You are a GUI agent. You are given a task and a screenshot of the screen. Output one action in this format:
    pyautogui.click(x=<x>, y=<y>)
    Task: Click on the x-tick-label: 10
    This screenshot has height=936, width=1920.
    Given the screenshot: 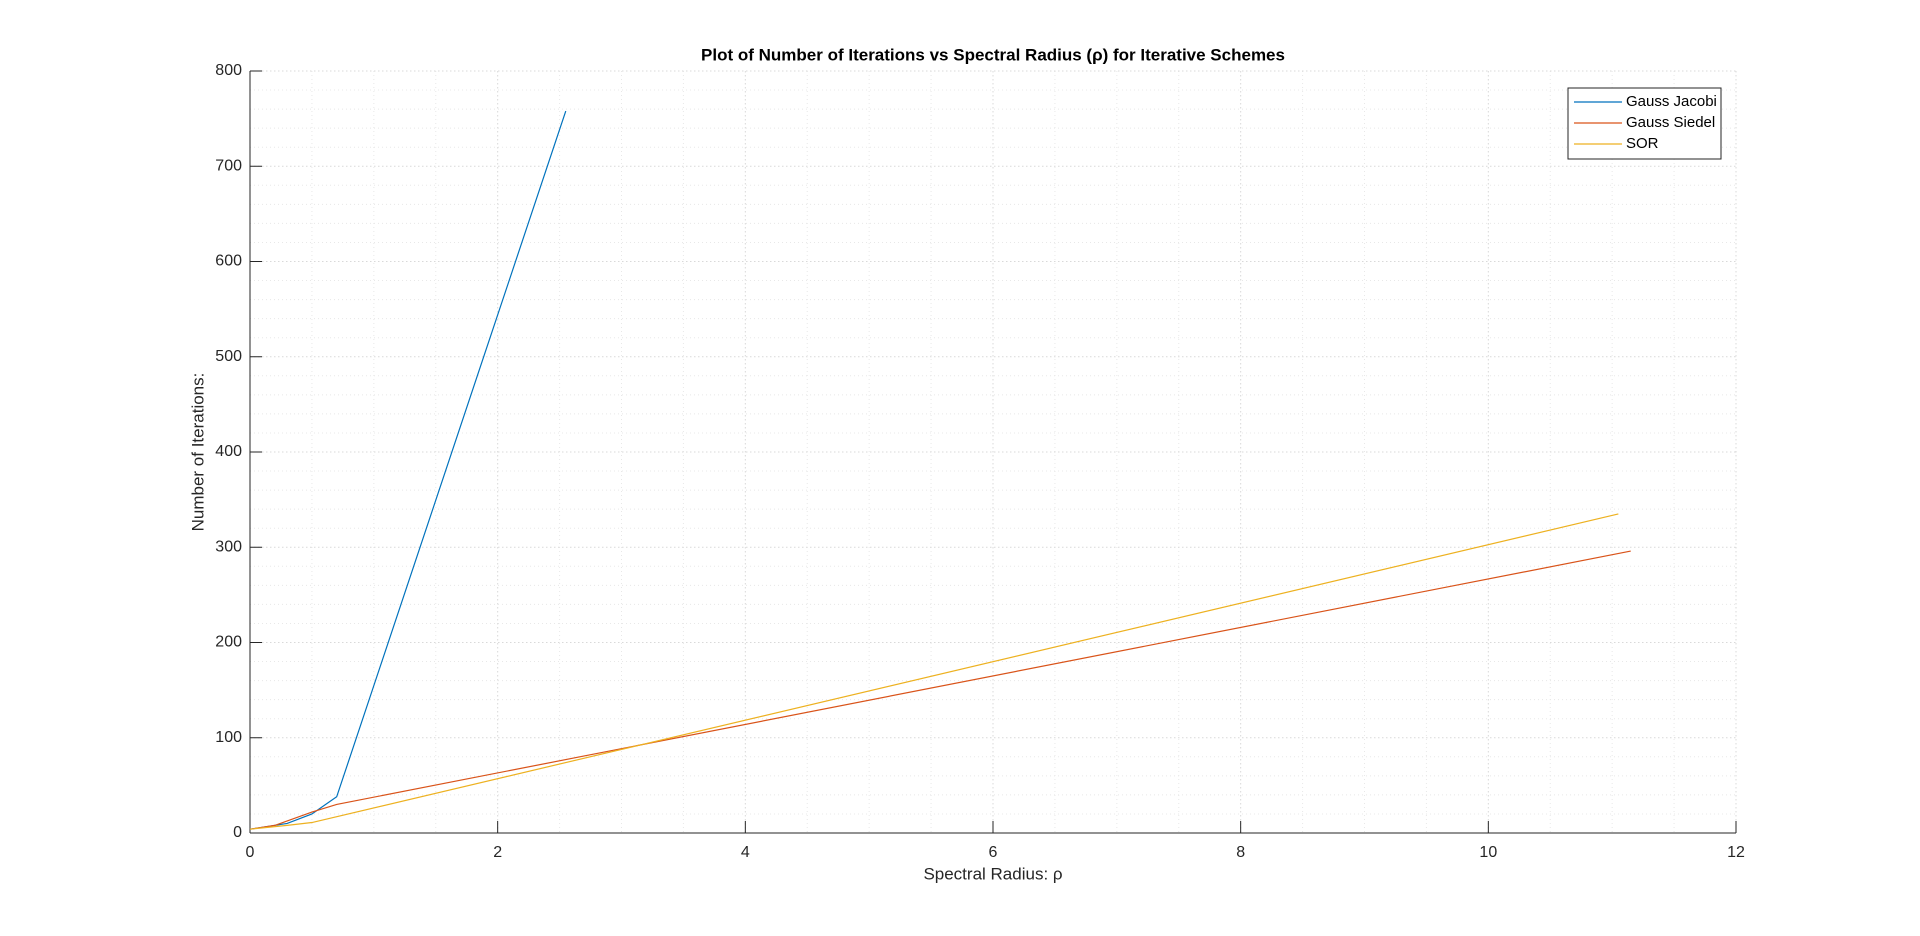 What is the action you would take?
    pyautogui.click(x=1488, y=852)
    